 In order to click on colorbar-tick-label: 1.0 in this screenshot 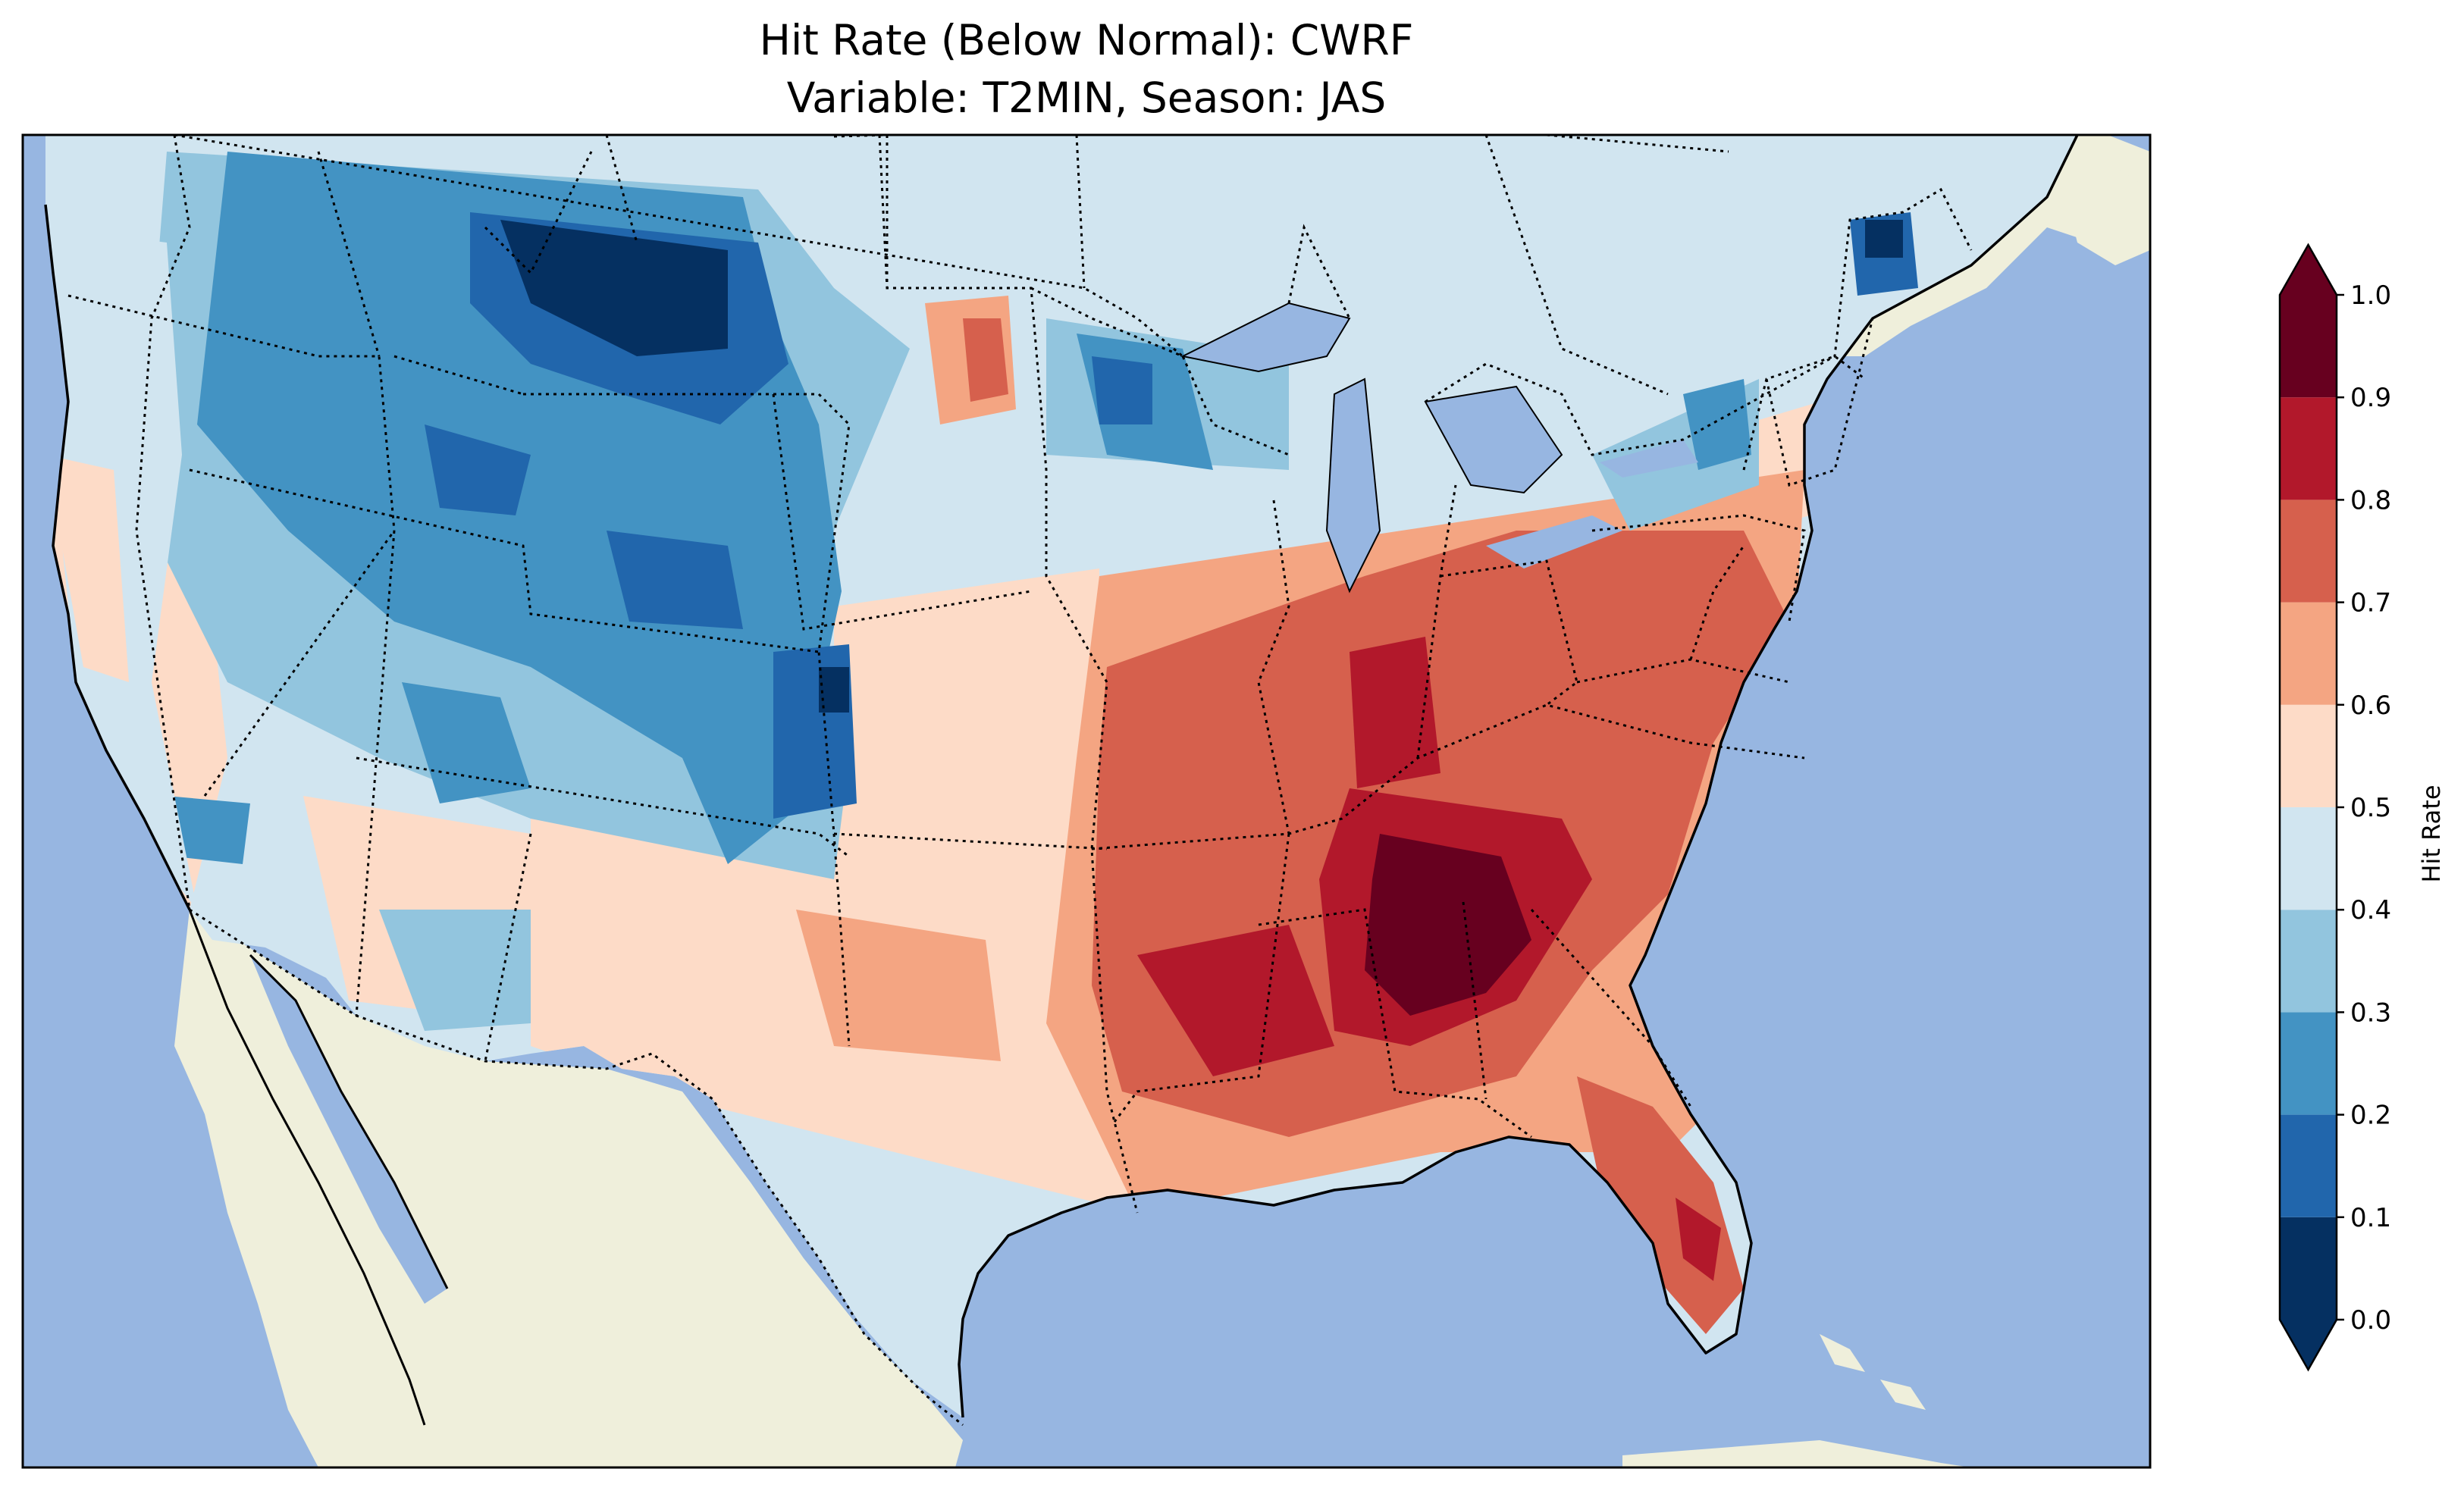, I will do `click(2370, 295)`.